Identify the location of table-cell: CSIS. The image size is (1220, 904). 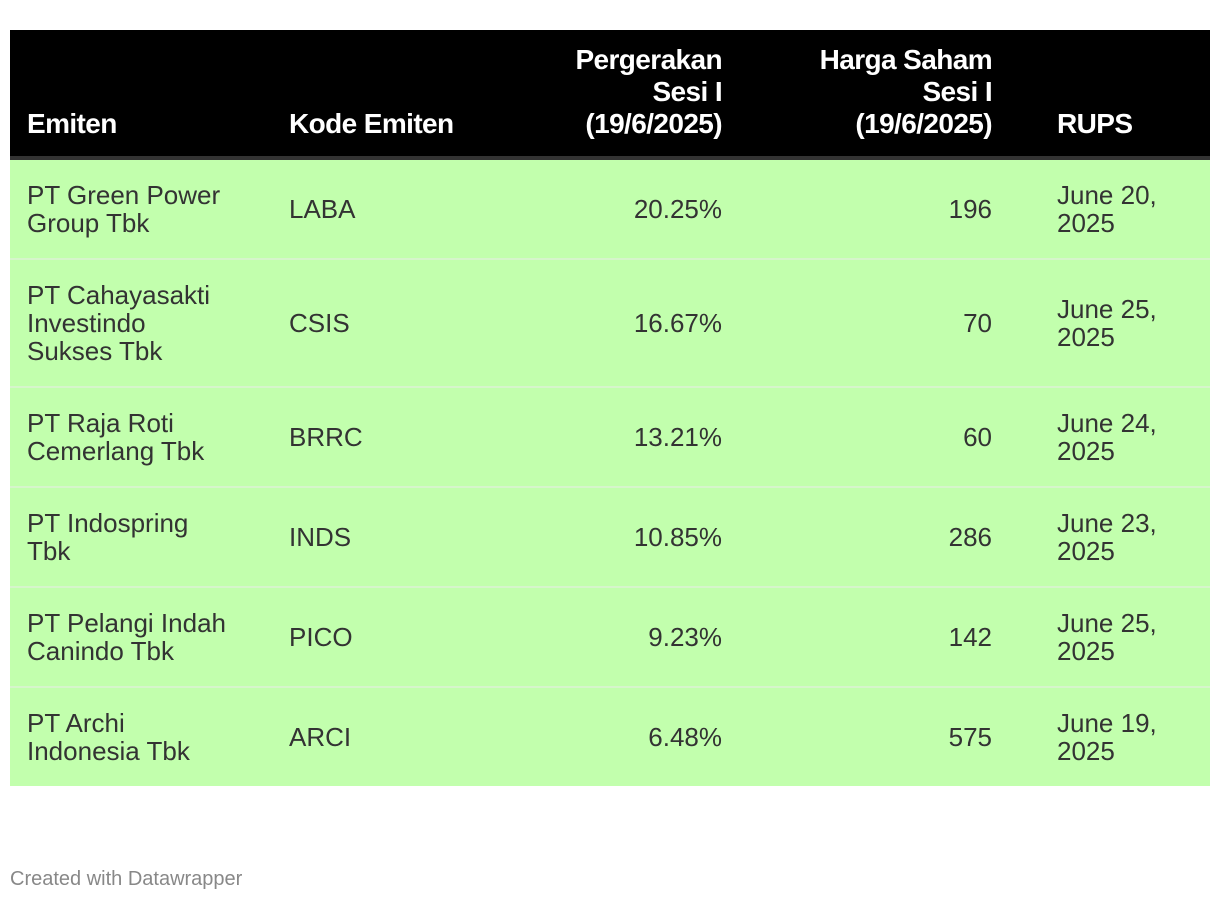
(396, 322).